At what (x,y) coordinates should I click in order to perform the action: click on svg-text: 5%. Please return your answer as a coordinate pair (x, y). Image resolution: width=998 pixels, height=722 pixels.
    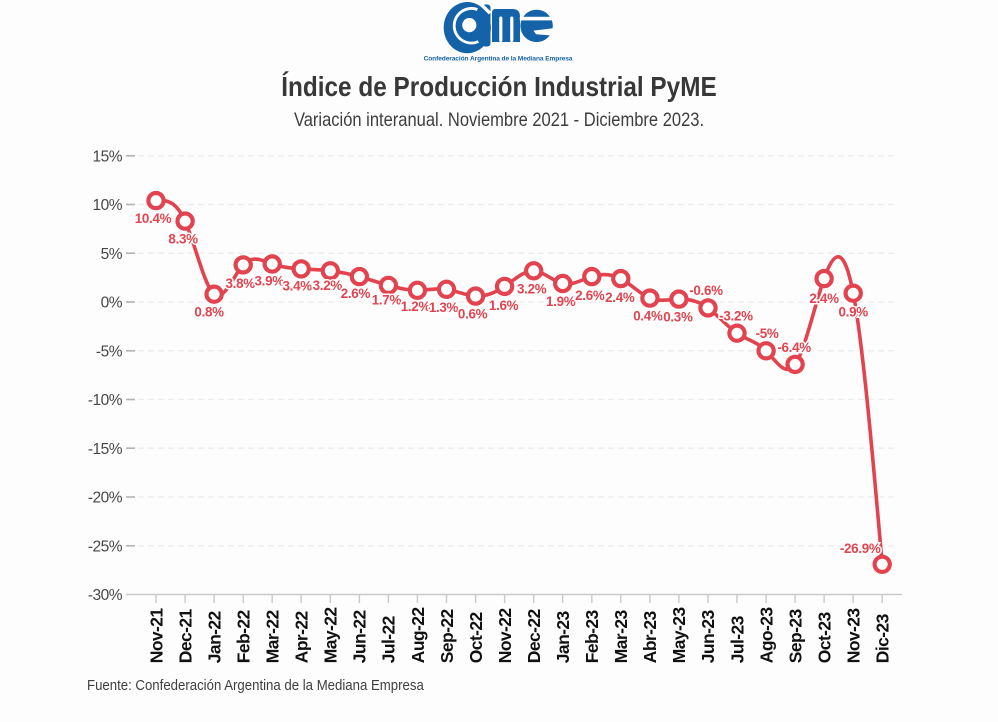
    Looking at the image, I should click on (112, 254).